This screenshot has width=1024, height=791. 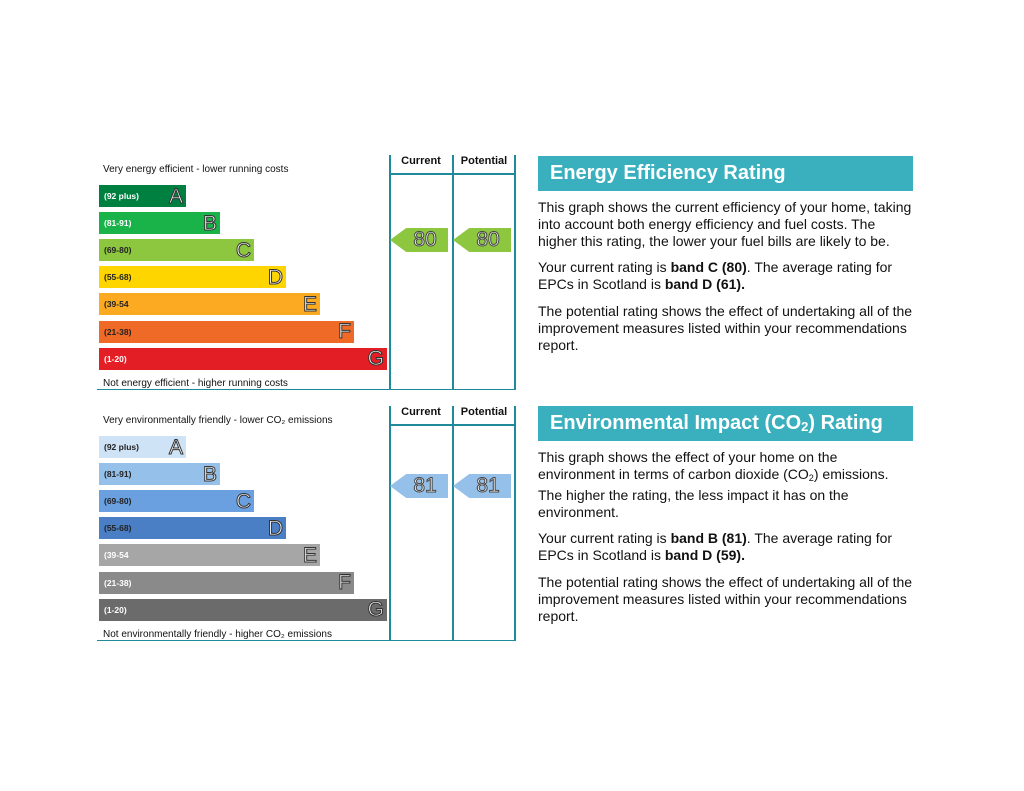 I want to click on energy-band-range: (21-38), so click(x=118, y=331).